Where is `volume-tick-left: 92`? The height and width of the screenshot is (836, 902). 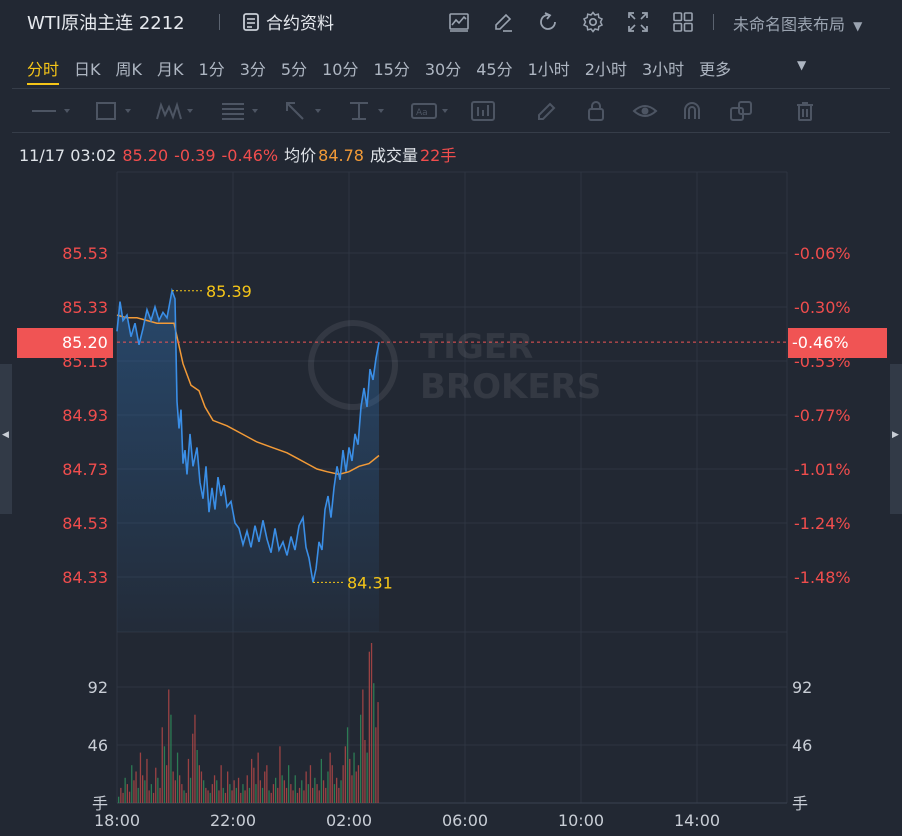
volume-tick-left: 92 is located at coordinates (98, 687).